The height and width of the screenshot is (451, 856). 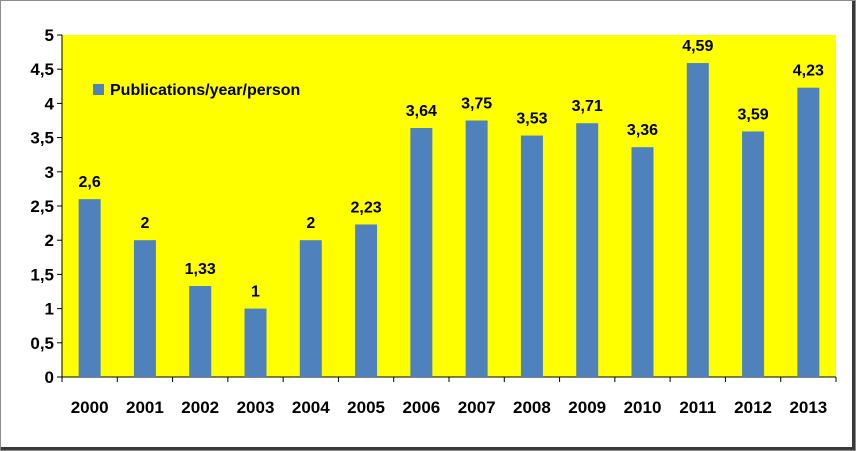 What do you see at coordinates (42, 206) in the screenshot?
I see `y-tick-label: 2,5` at bounding box center [42, 206].